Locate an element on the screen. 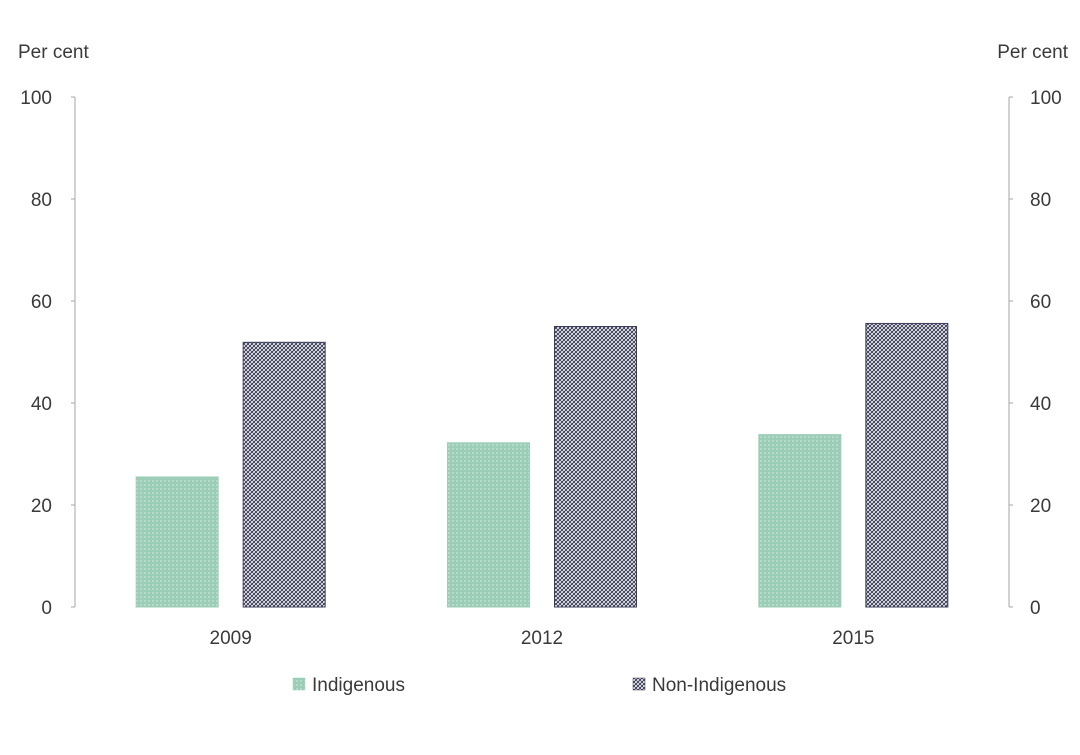 The width and height of the screenshot is (1080, 755). left-y-tick-label: 40 is located at coordinates (41, 404).